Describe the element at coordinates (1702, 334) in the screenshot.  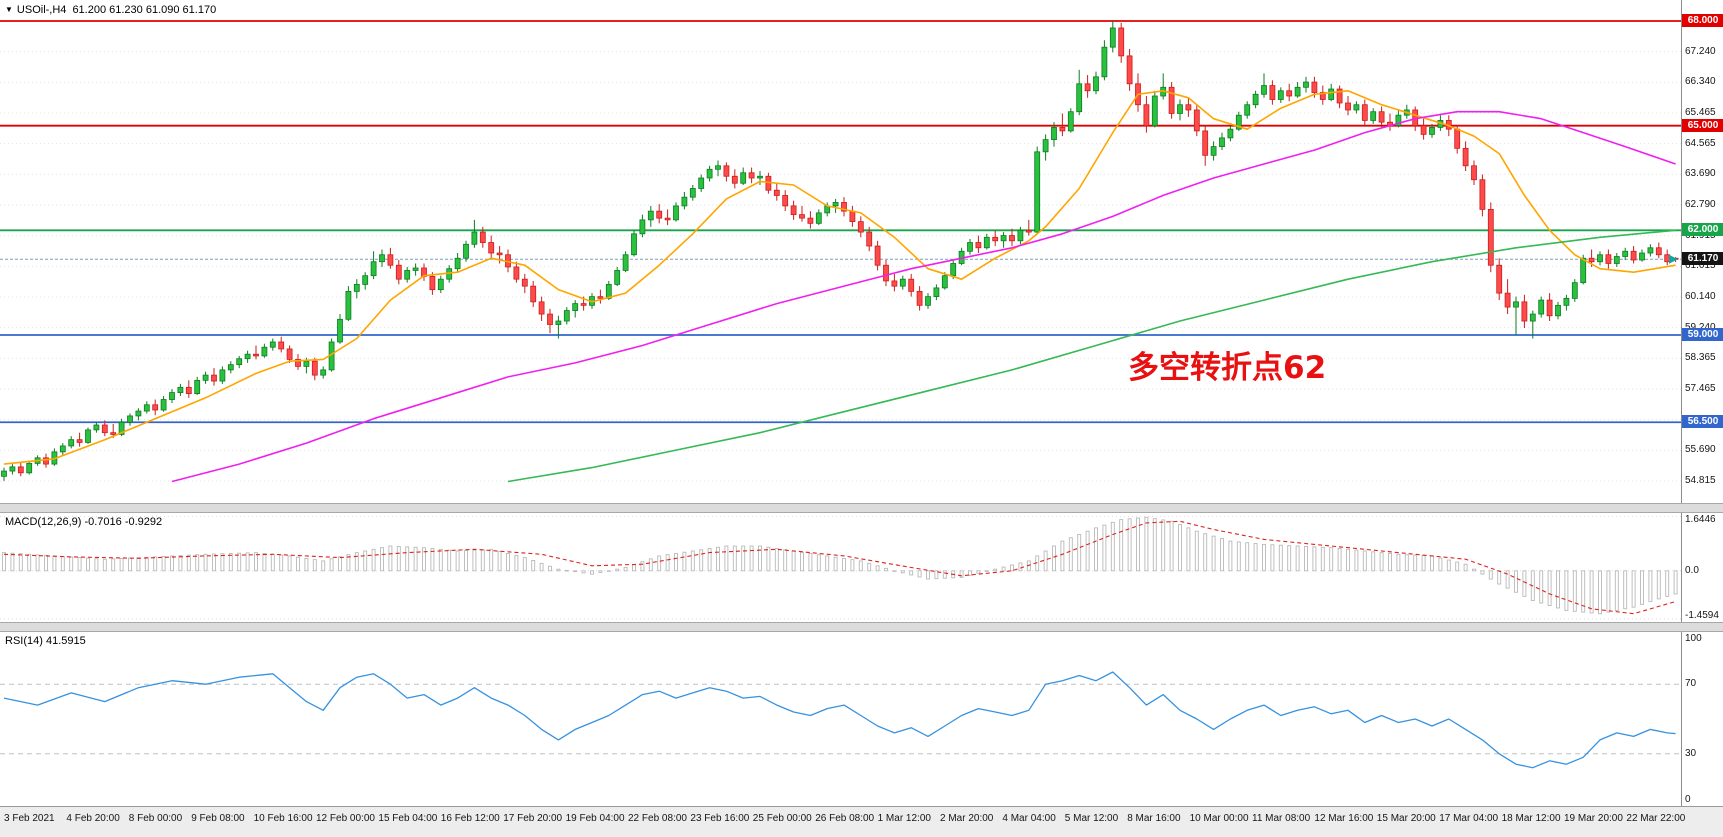
I see `price-level-tag: 59.000` at that location.